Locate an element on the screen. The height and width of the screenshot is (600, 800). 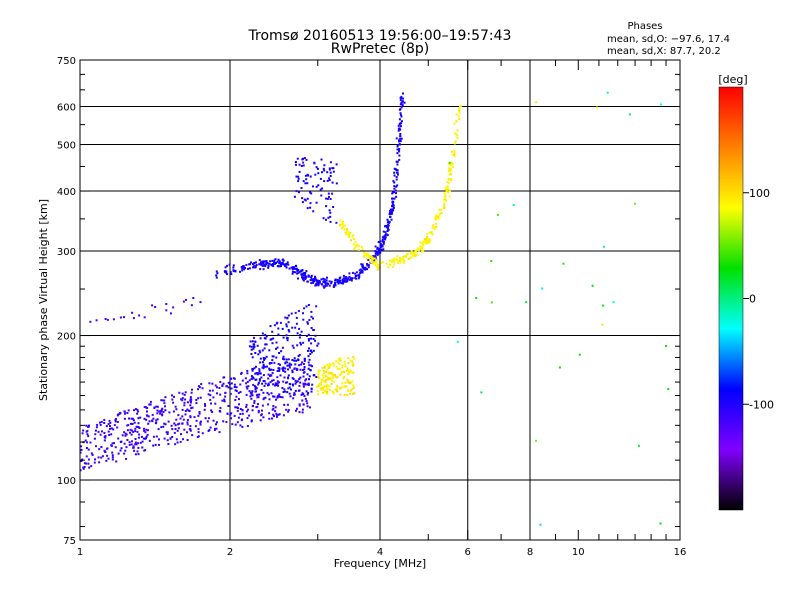
x-tick-label: 4 is located at coordinates (380, 552).